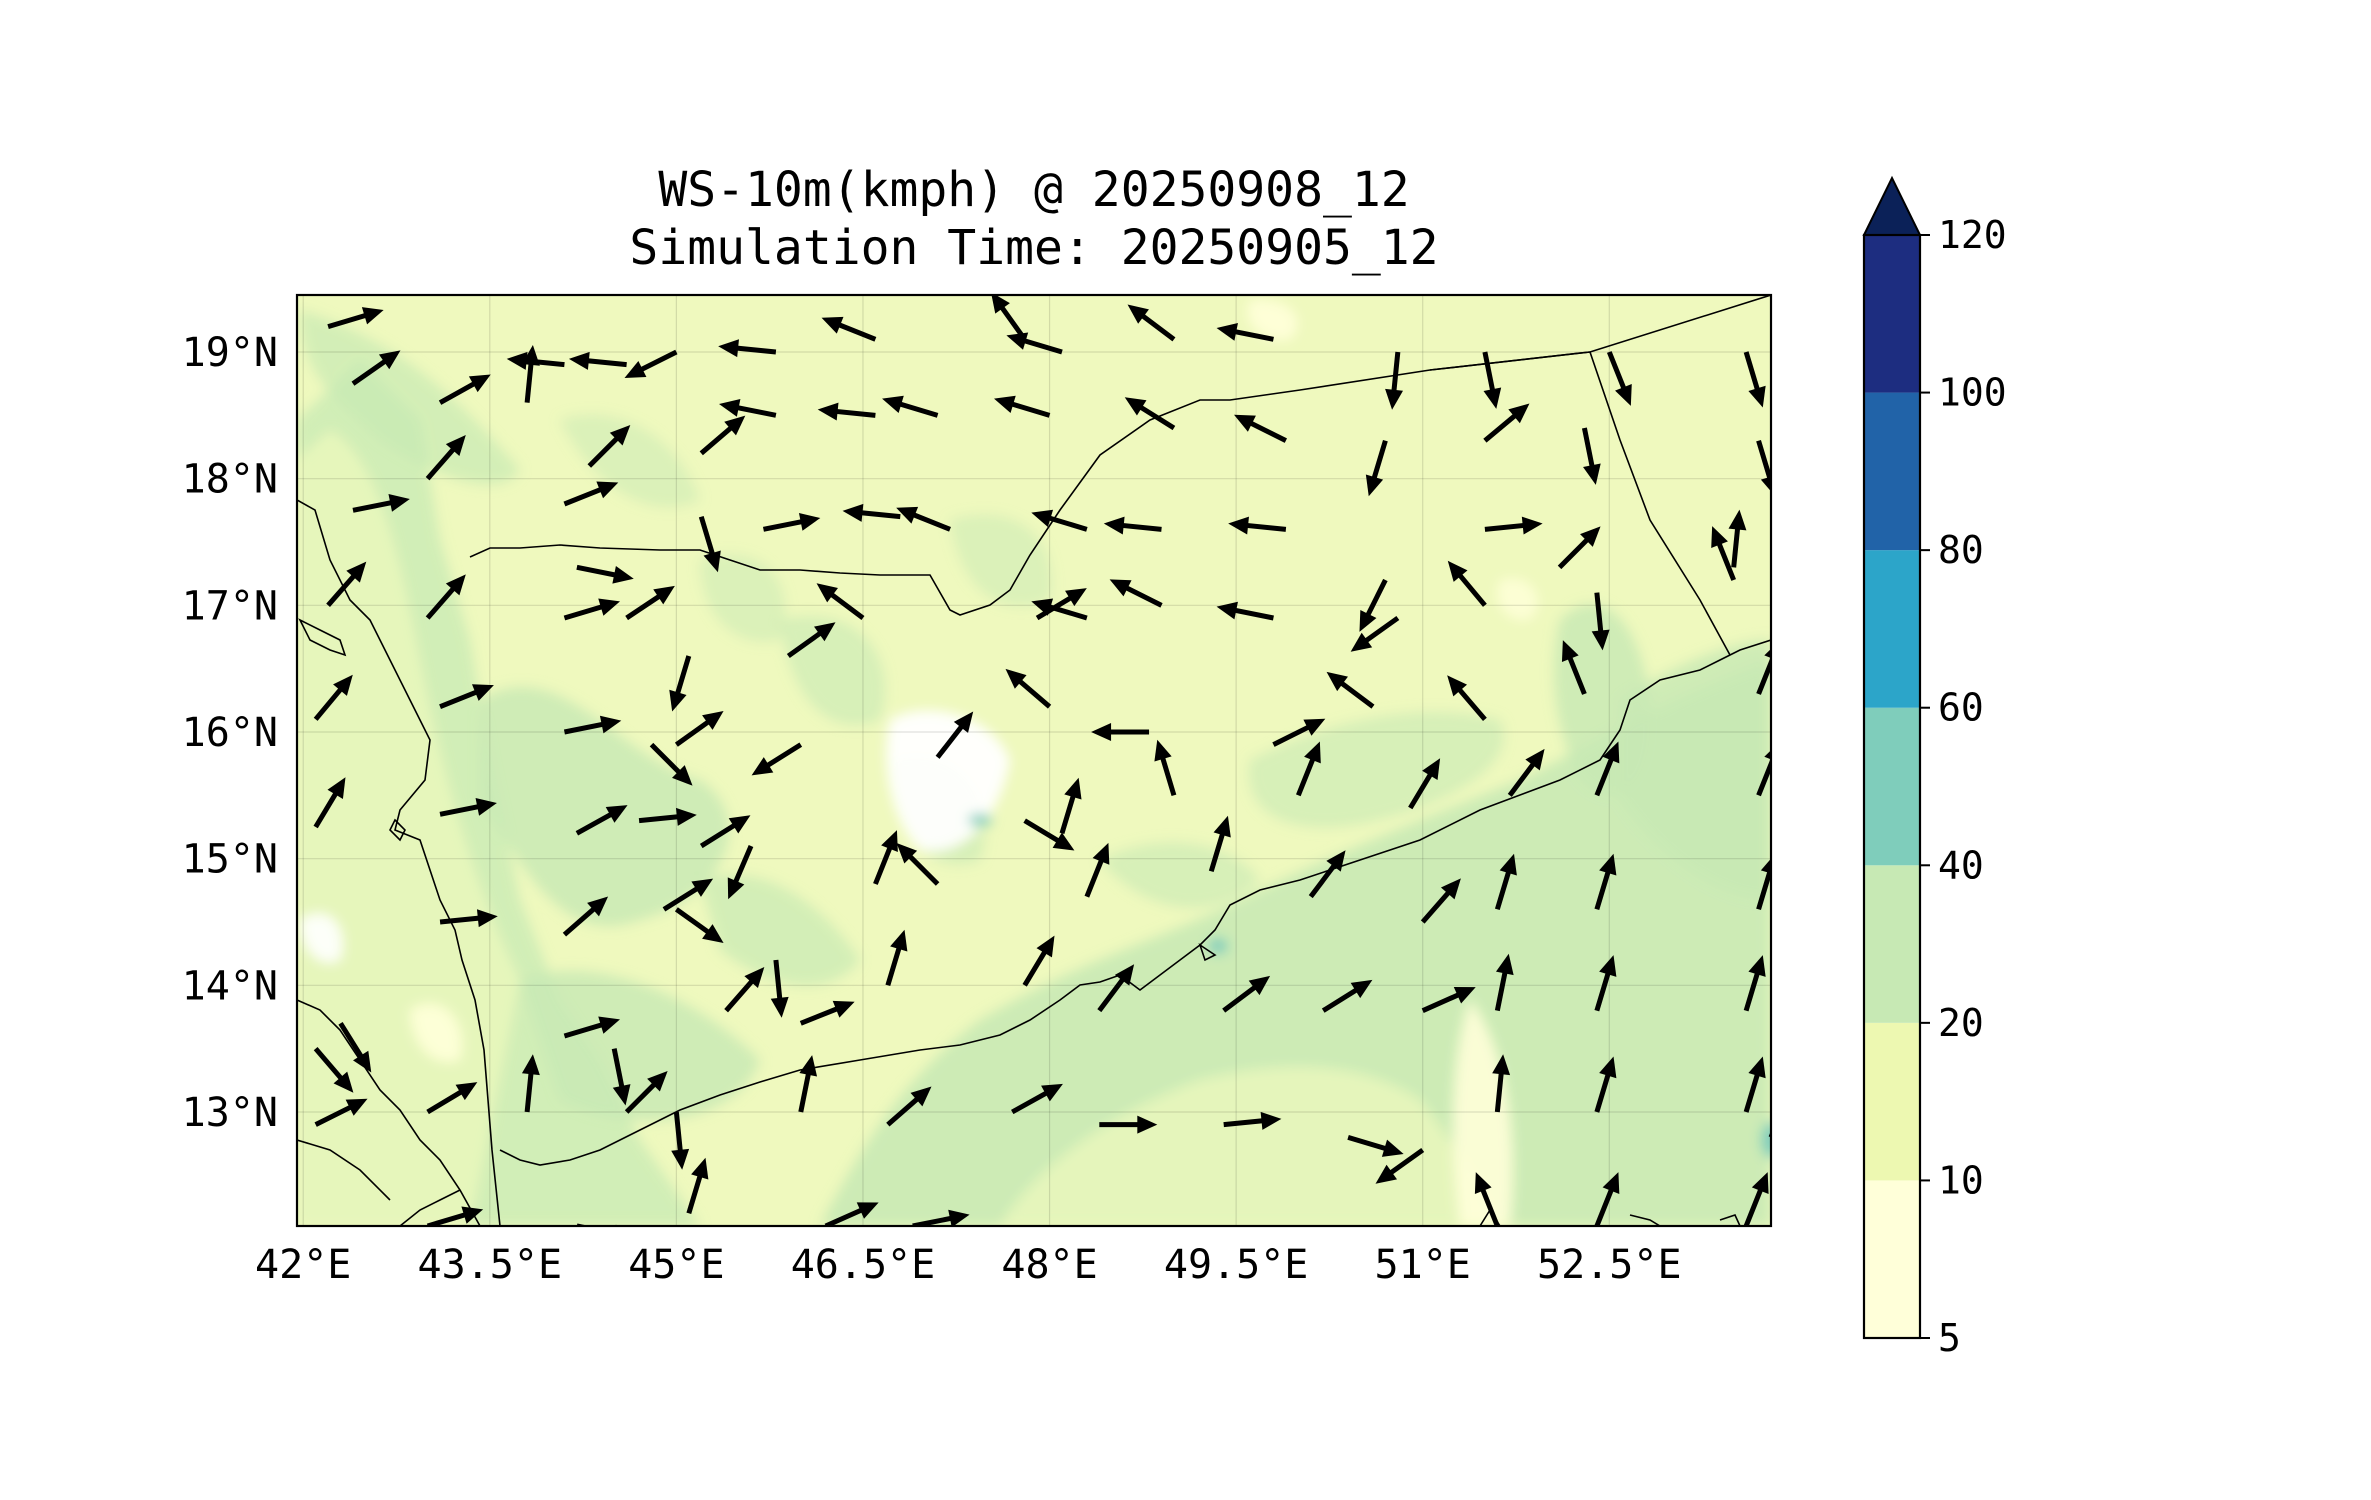 The height and width of the screenshot is (1500, 2371). What do you see at coordinates (1423, 1265) in the screenshot?
I see `x-tick-label: 51°E` at bounding box center [1423, 1265].